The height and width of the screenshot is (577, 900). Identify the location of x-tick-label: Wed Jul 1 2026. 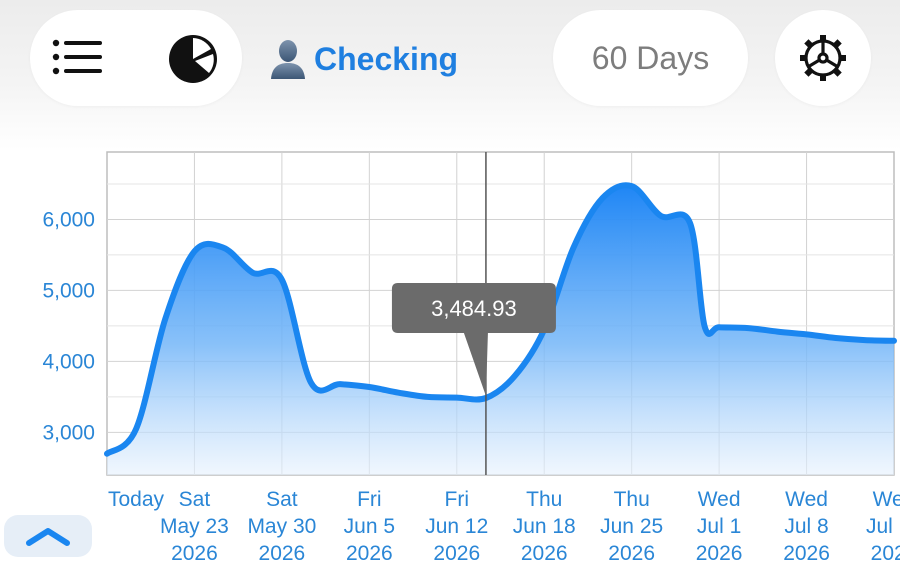
(719, 526).